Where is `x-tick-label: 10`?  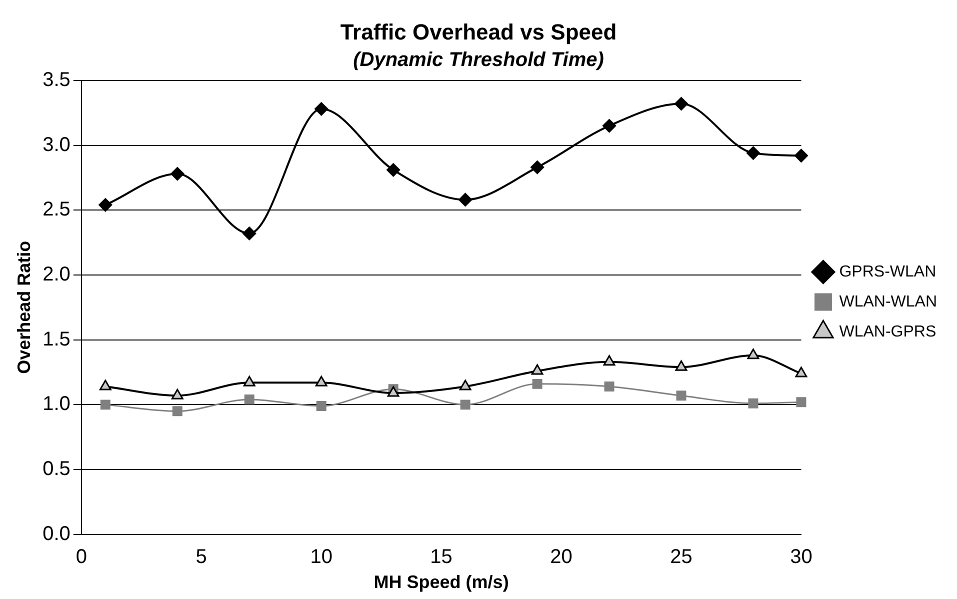 x-tick-label: 10 is located at coordinates (321, 557).